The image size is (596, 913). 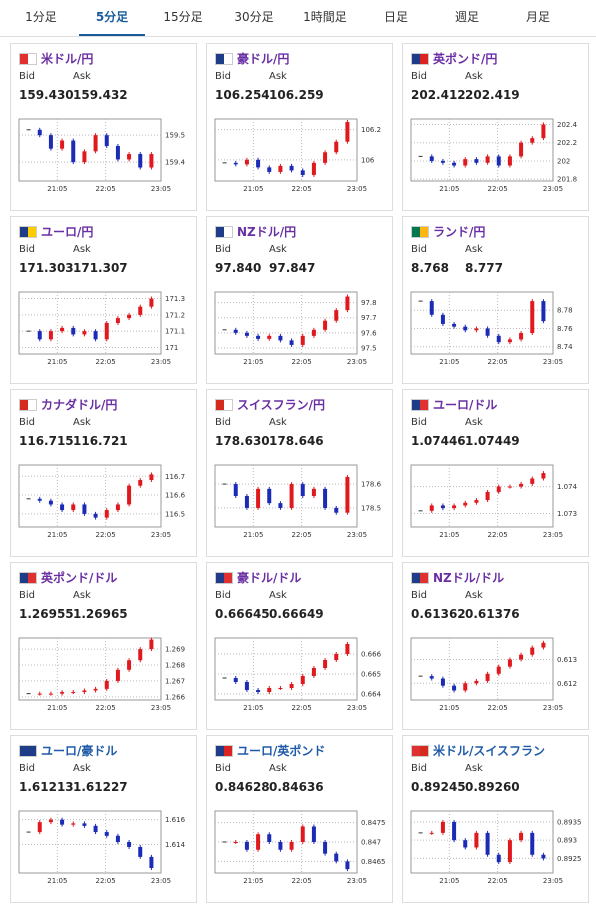 I want to click on tab: 30分足, so click(x=254, y=17).